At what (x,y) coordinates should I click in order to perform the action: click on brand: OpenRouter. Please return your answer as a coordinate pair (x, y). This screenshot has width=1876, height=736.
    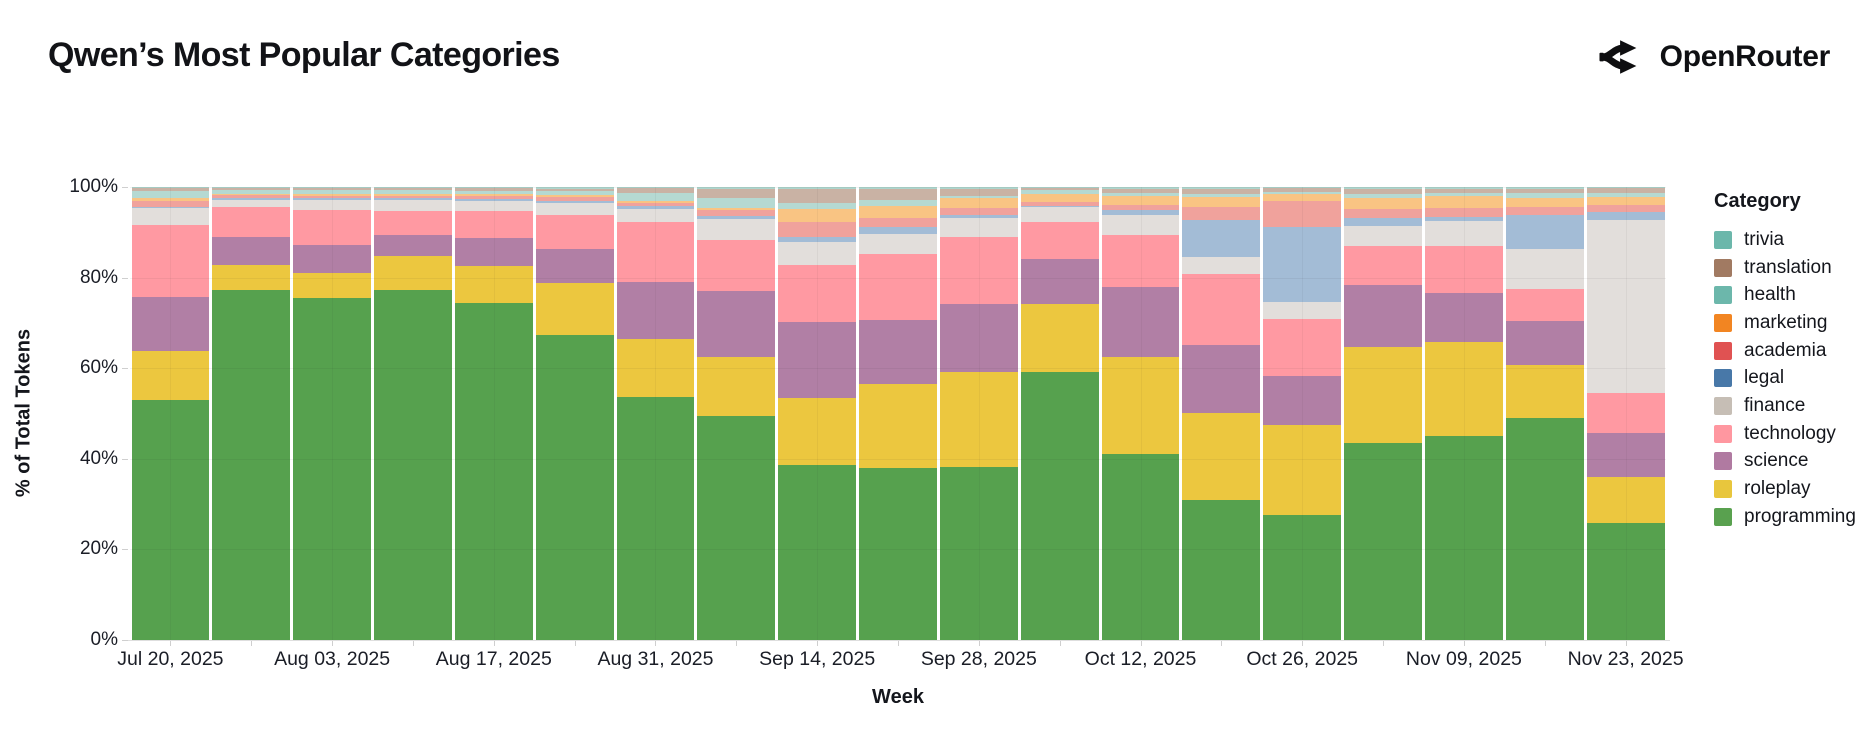
    Looking at the image, I should click on (1714, 57).